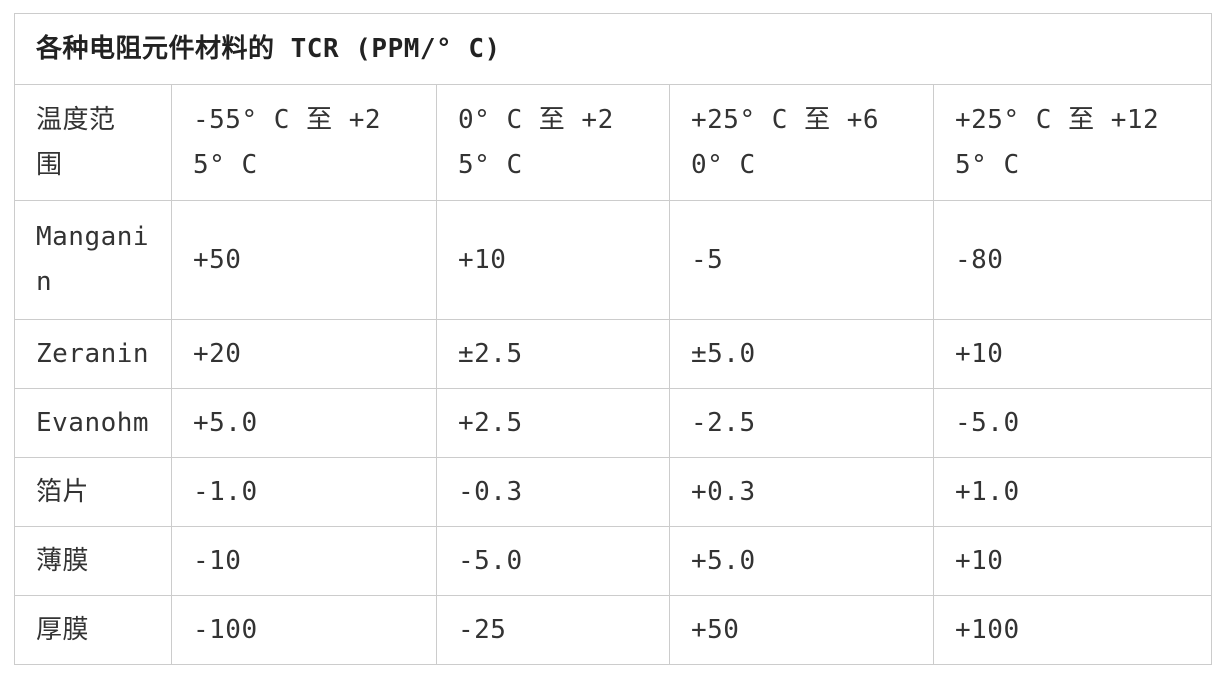 Image resolution: width=1230 pixels, height=690 pixels. What do you see at coordinates (304, 142) in the screenshot?
I see `header-range-1: -55° C 至 +2 5° C` at bounding box center [304, 142].